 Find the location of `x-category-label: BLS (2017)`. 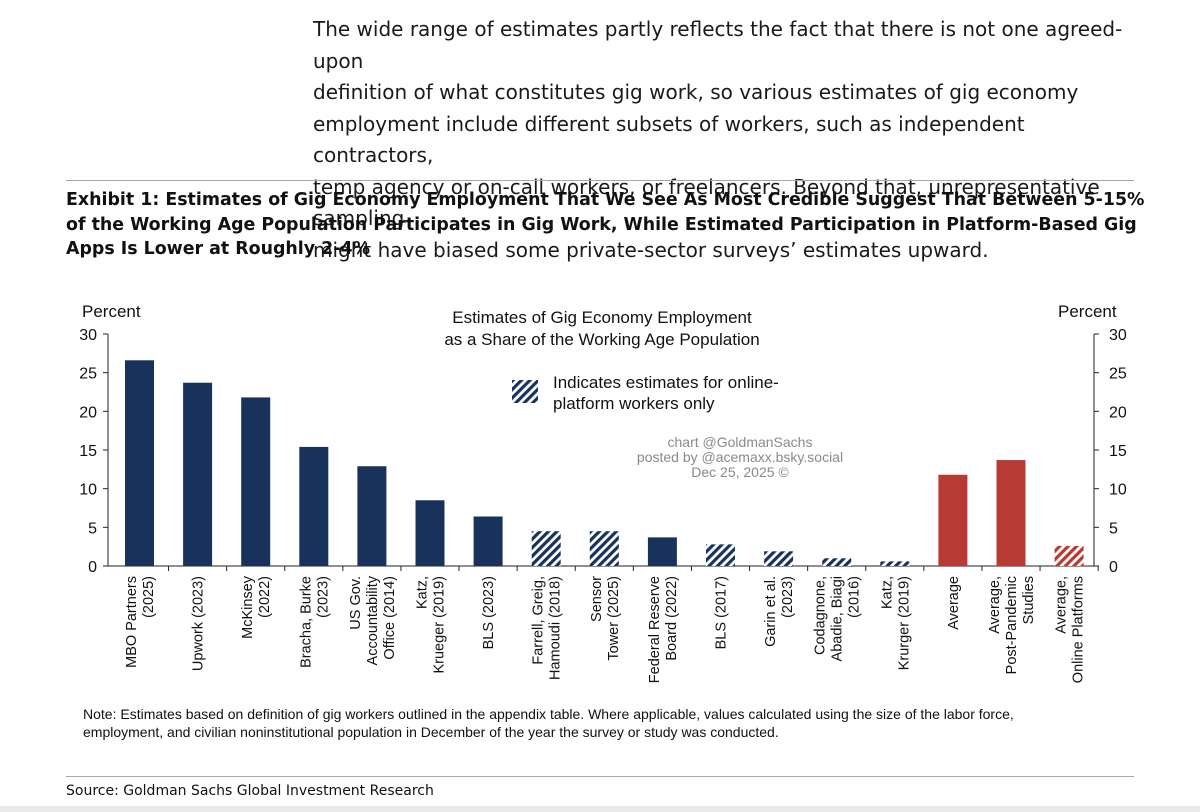

x-category-label: BLS (2017) is located at coordinates (722, 612).